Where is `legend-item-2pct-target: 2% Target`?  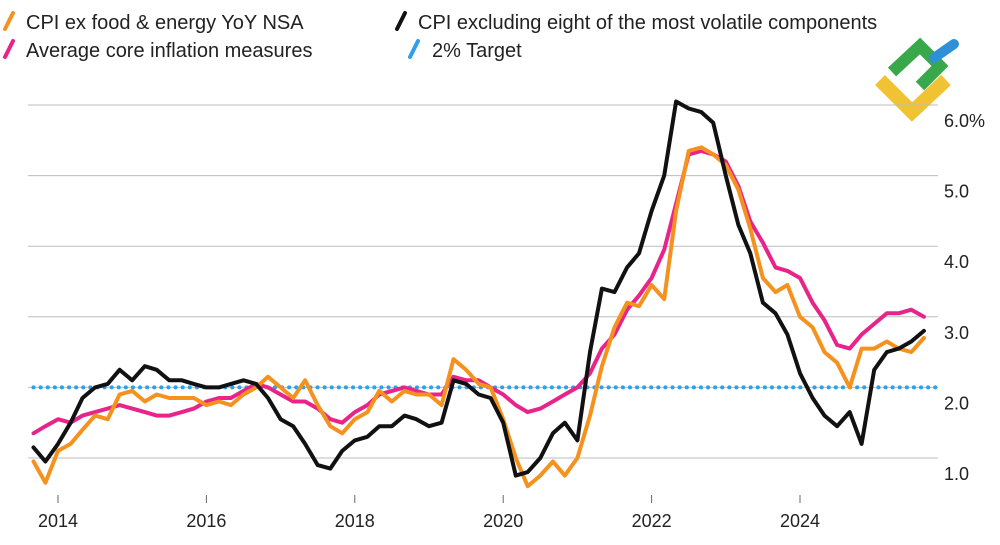
legend-item-2pct-target: 2% Target is located at coordinates (465, 50).